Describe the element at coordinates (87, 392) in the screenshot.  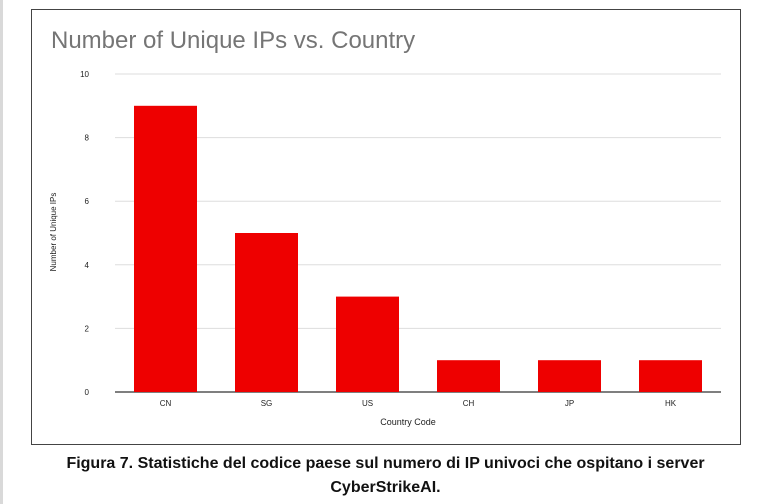
I see `y-tick-label: 0` at that location.